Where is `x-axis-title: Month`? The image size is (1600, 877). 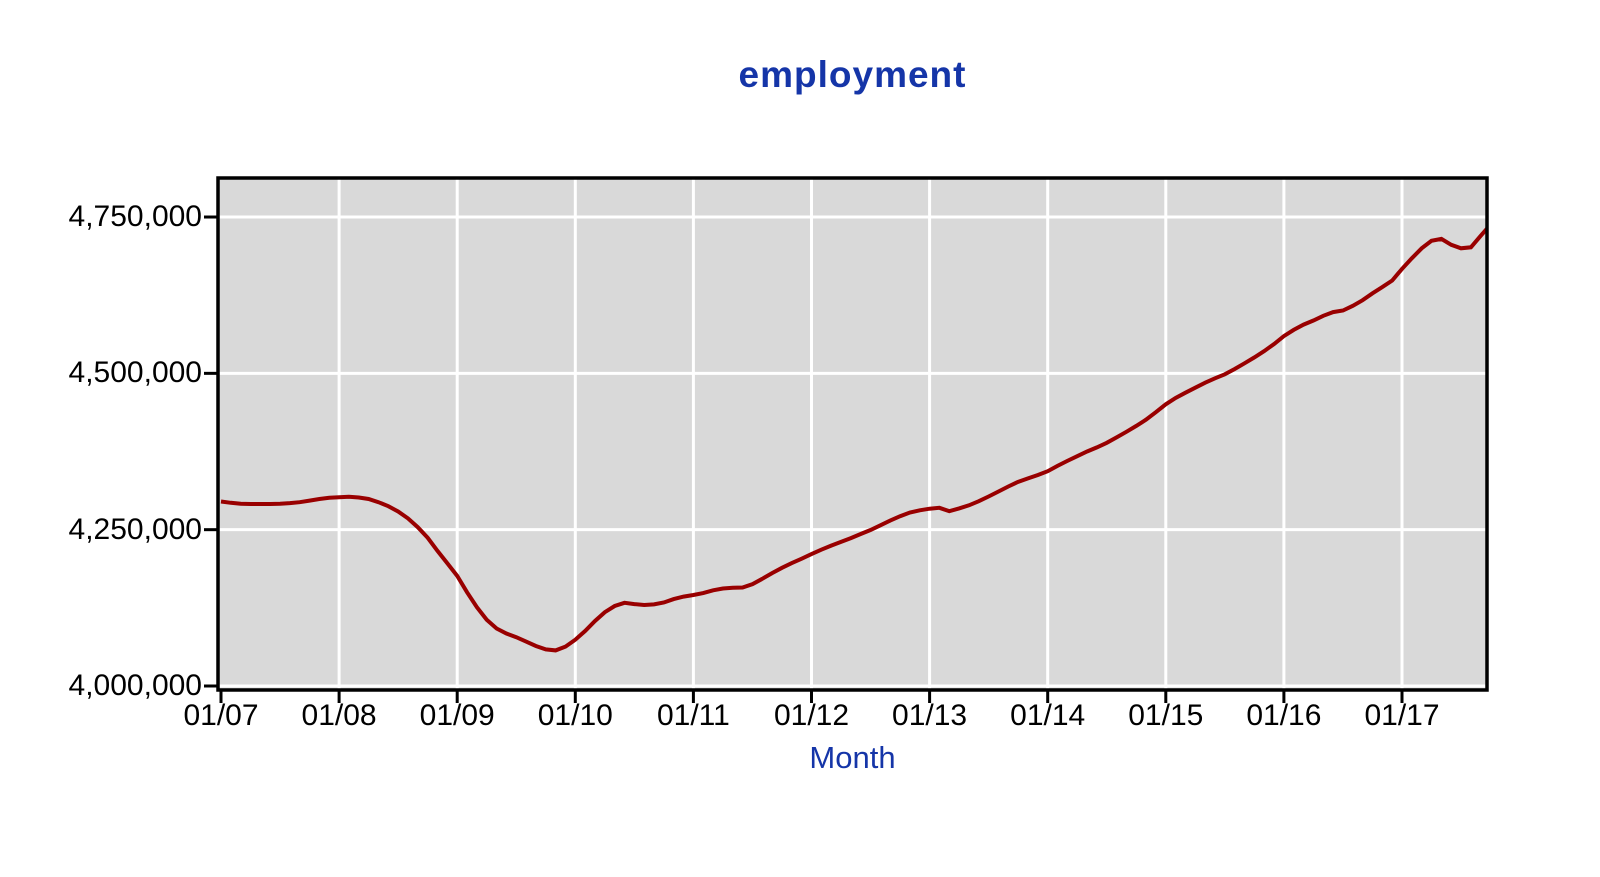 x-axis-title: Month is located at coordinates (852, 757).